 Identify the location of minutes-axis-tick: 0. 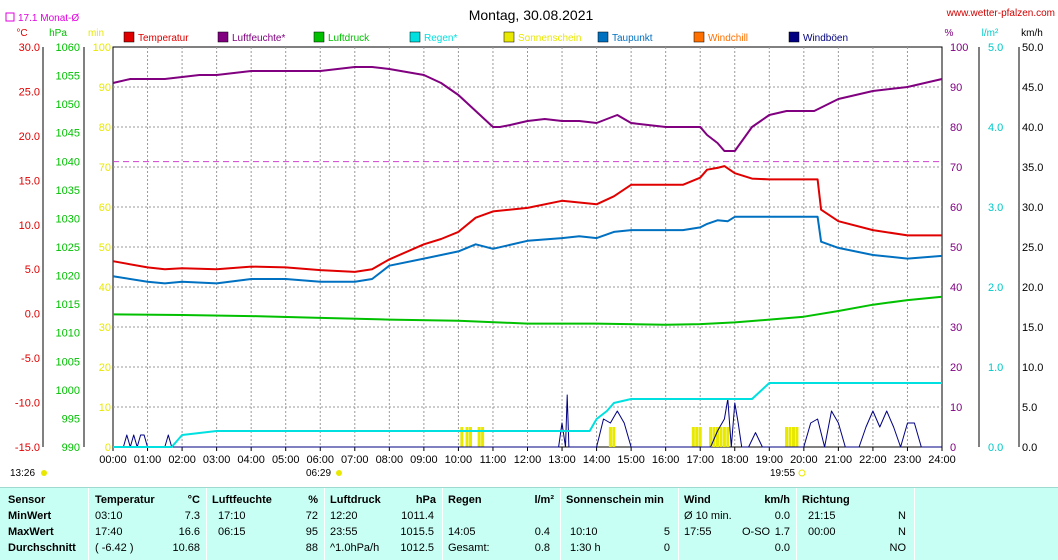
(108, 448).